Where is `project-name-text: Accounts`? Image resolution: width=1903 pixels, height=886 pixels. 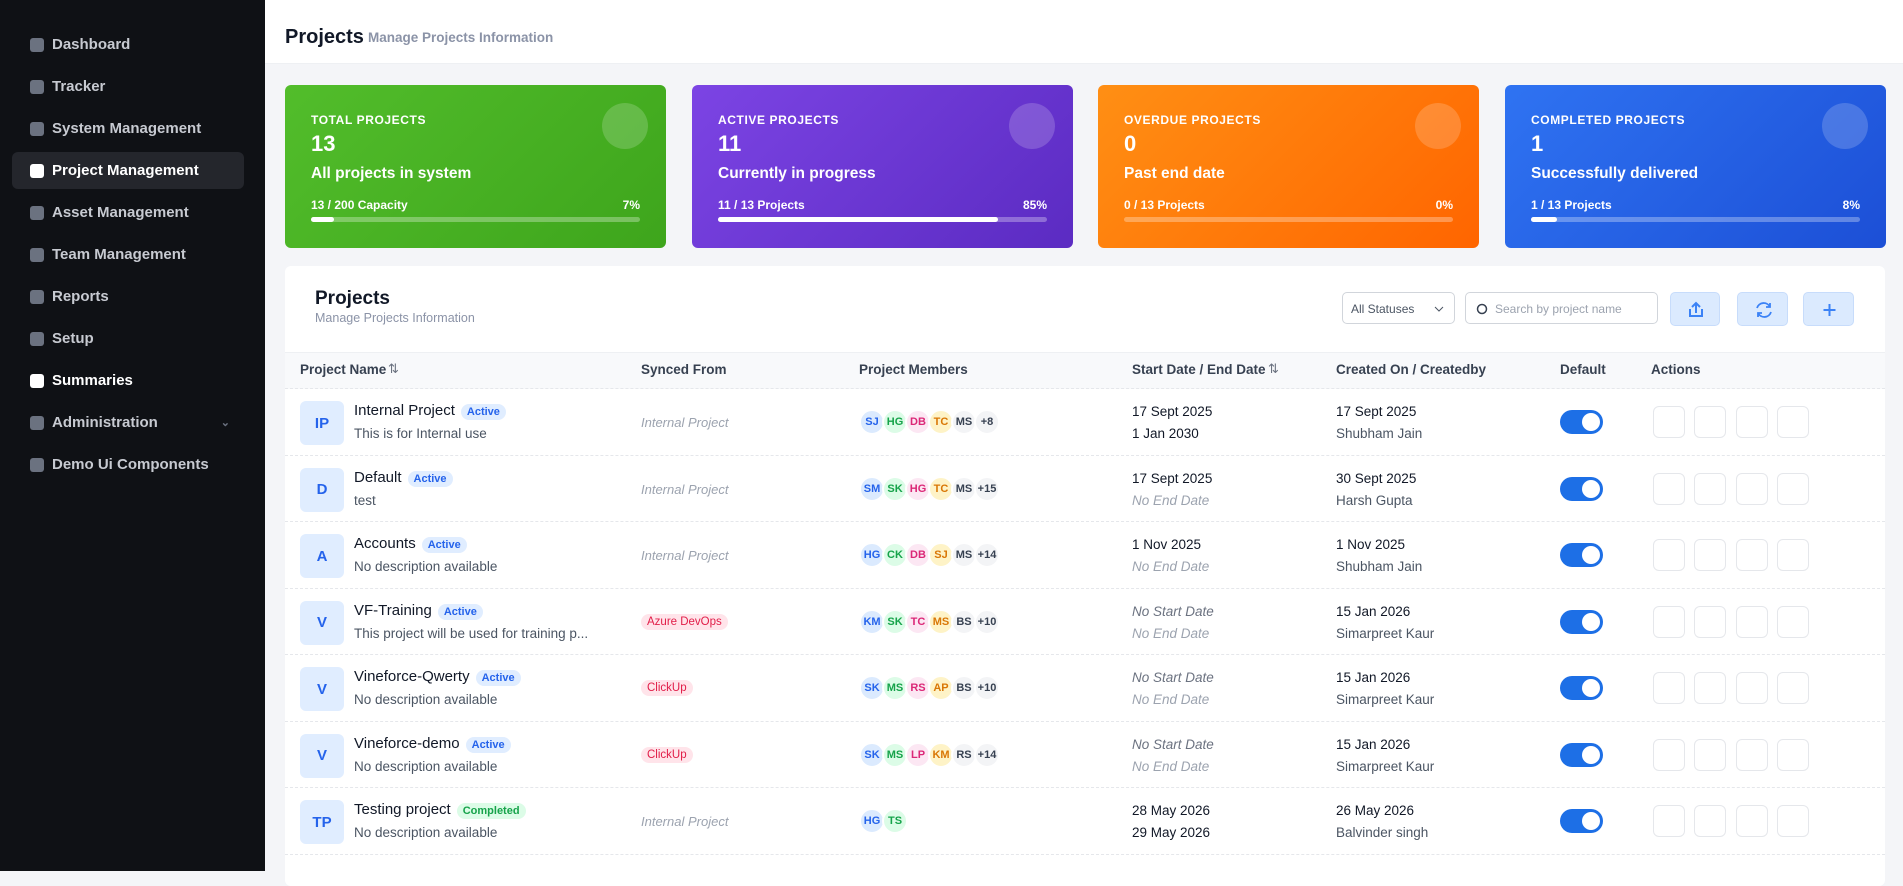 project-name-text: Accounts is located at coordinates (385, 543).